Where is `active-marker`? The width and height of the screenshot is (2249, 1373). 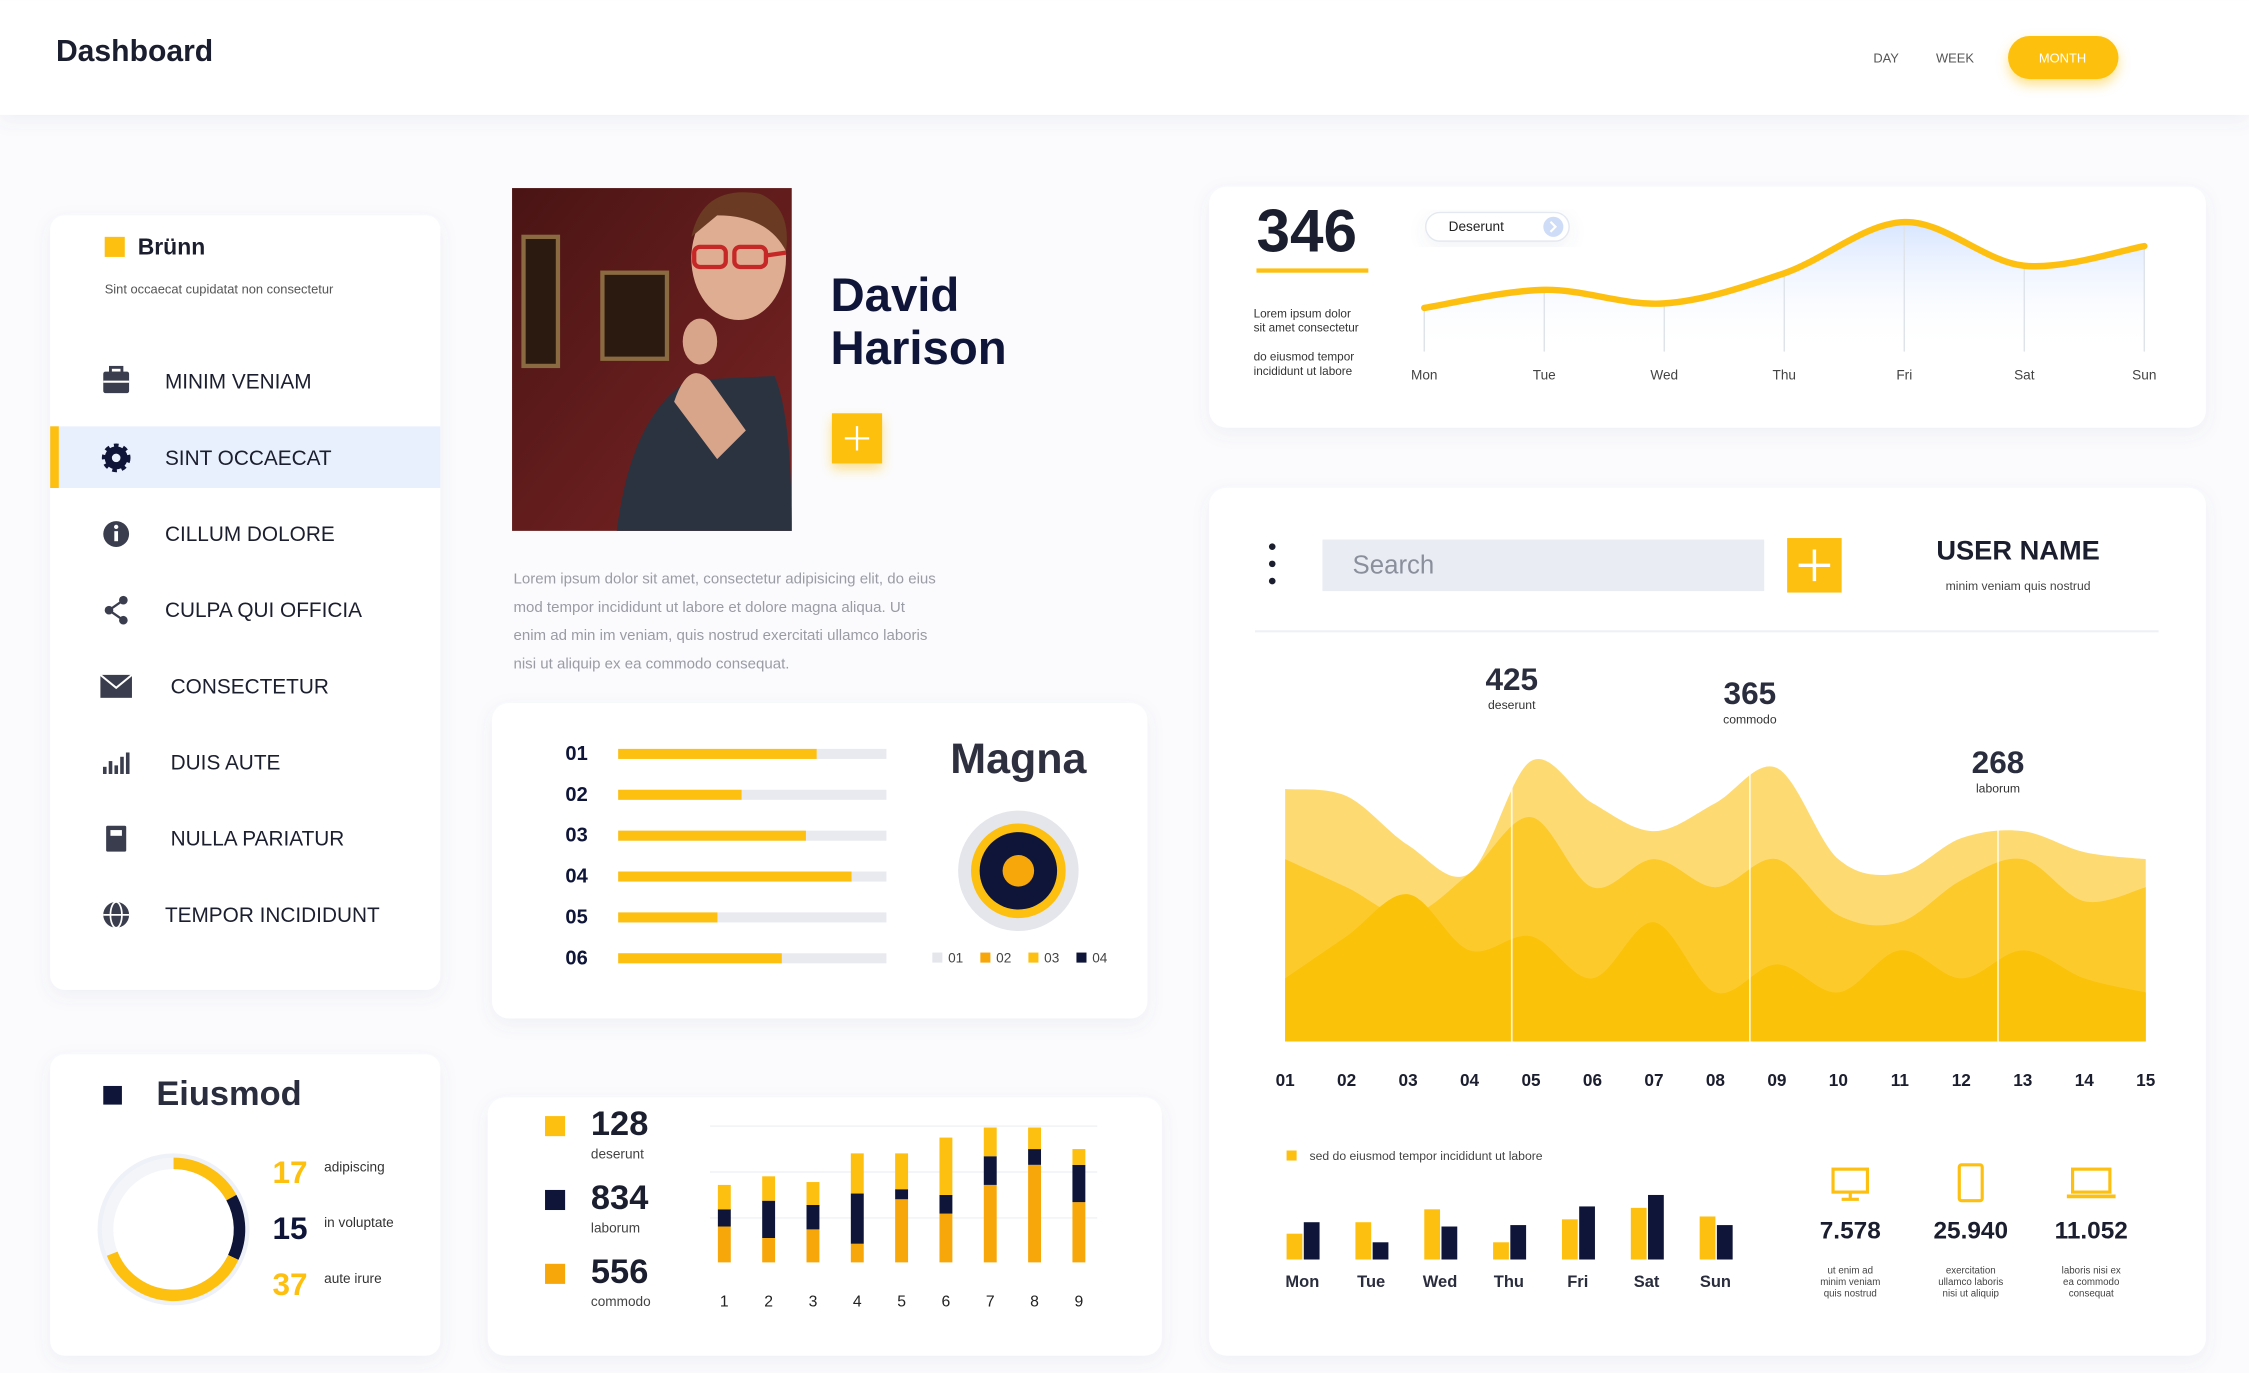
active-marker is located at coordinates (54, 457).